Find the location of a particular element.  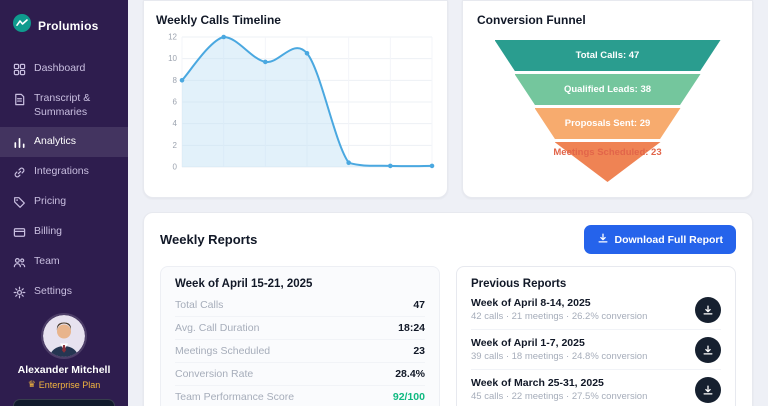

billing-icon is located at coordinates (19, 232).